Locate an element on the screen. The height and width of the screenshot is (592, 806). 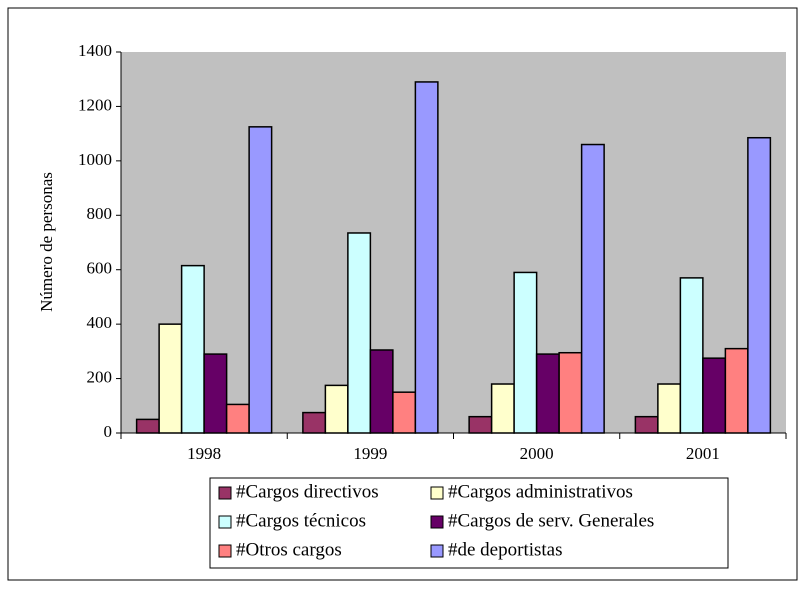
legend-label: #Cargos directivos is located at coordinates (307, 491).